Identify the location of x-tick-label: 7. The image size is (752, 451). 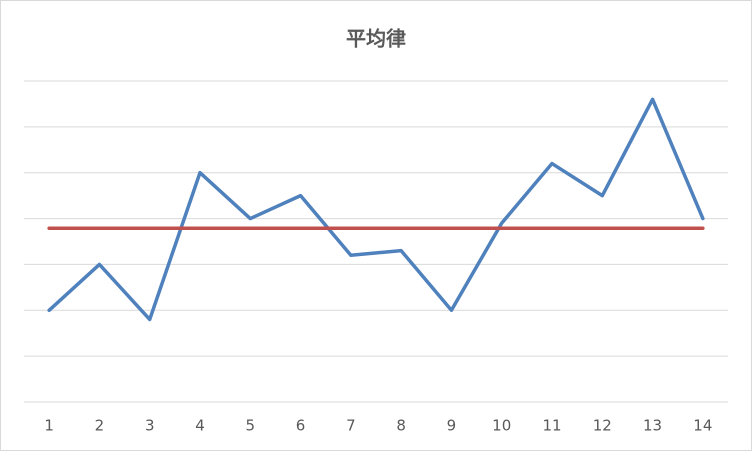
(351, 426).